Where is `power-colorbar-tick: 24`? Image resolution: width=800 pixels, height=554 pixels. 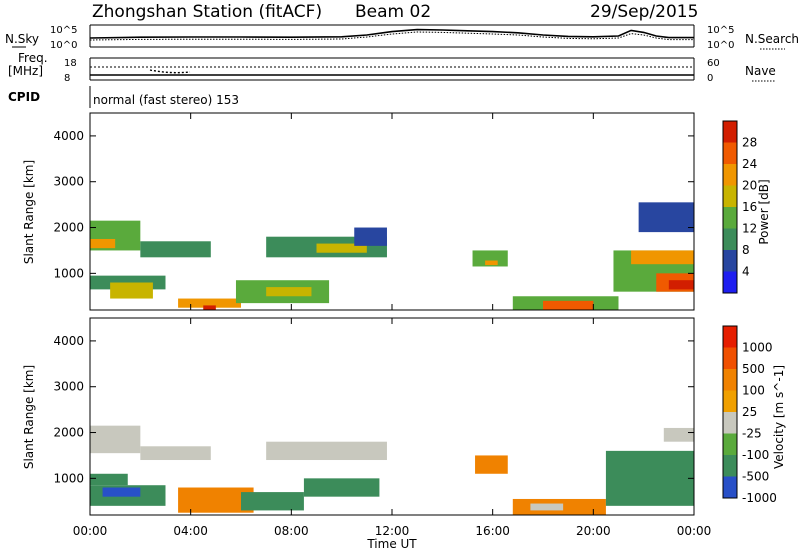
power-colorbar-tick: 24 is located at coordinates (749, 164).